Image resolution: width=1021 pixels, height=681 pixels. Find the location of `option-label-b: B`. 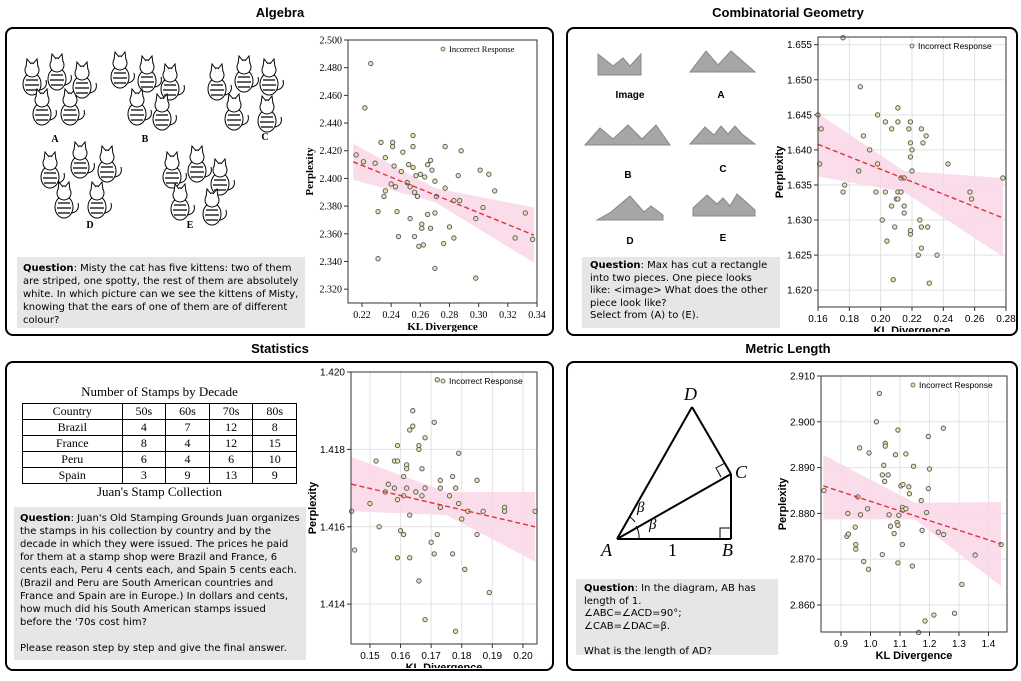

option-label-b: B is located at coordinates (145, 139).